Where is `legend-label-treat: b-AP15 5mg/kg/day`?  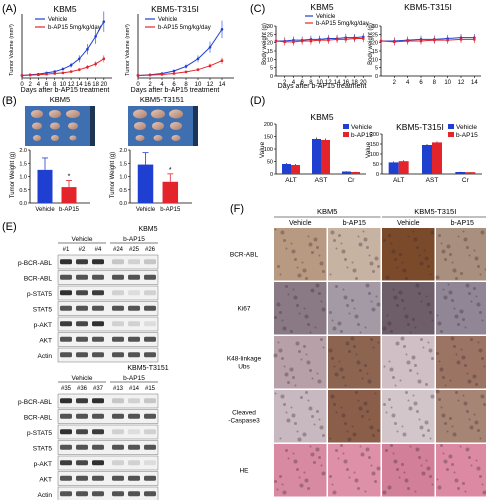 legend-label-treat: b-AP15 5mg/kg/day is located at coordinates (74, 28).